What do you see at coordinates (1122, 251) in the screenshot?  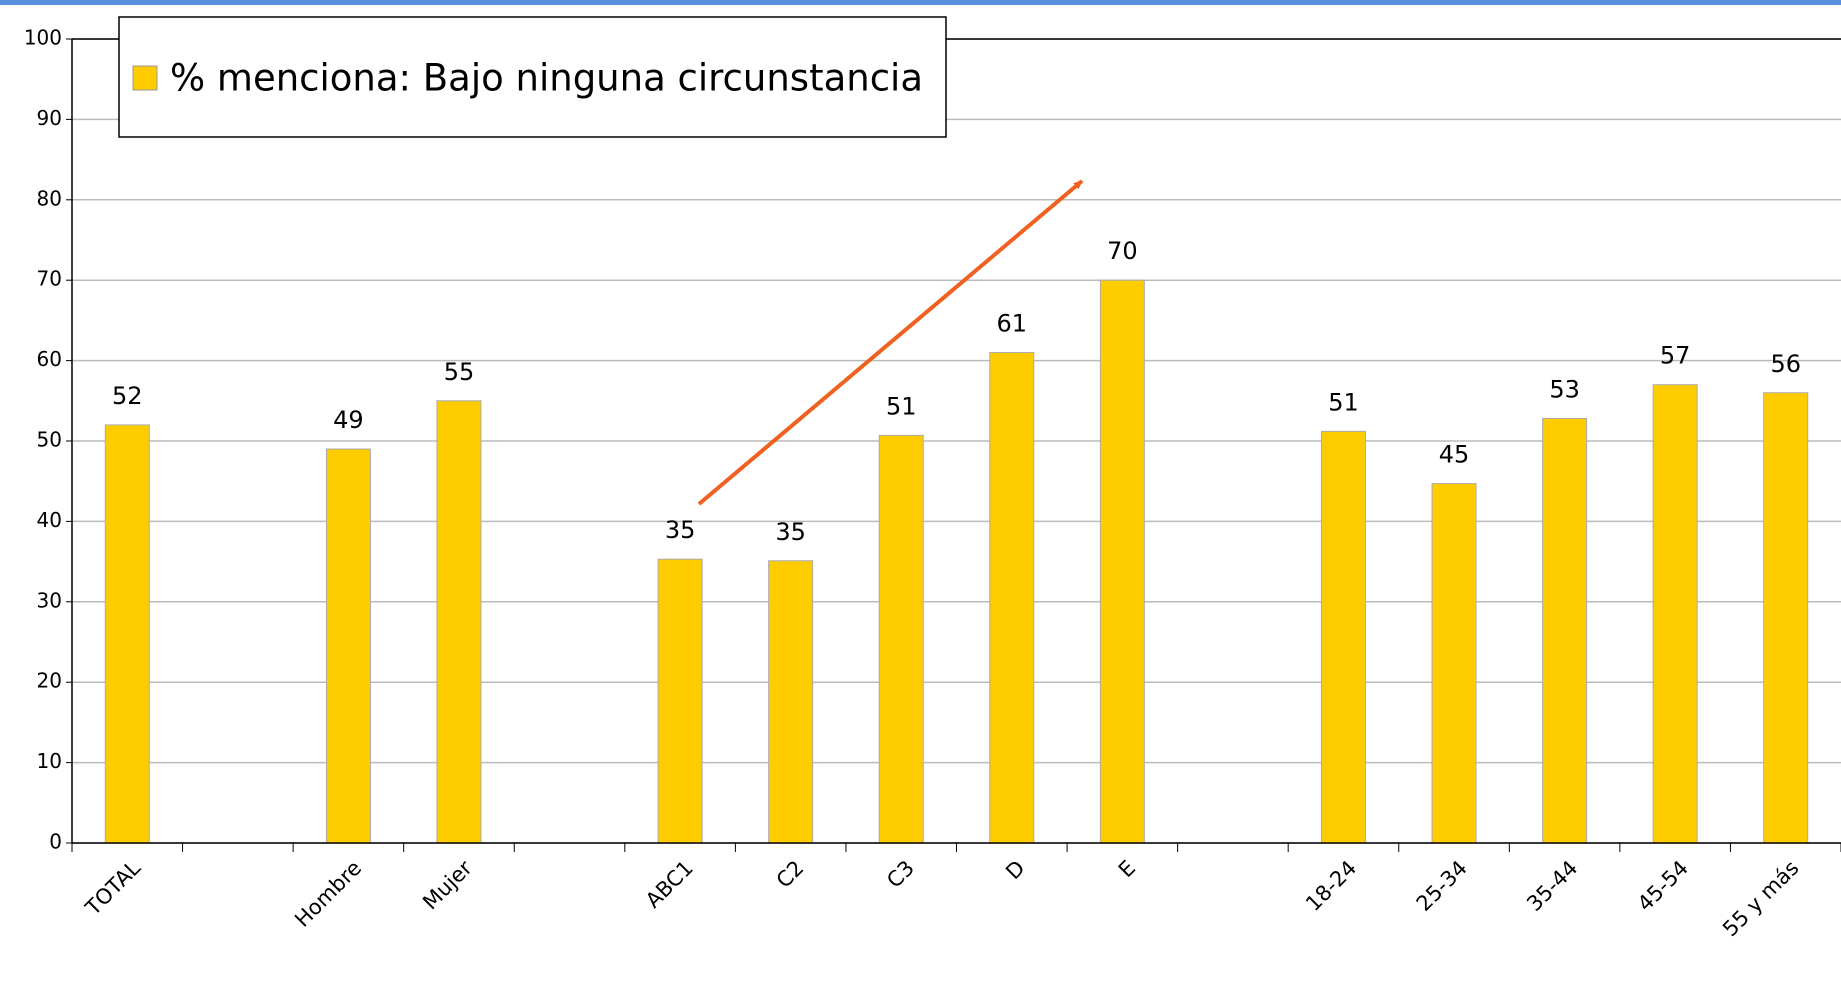 I see `value-label: 70` at bounding box center [1122, 251].